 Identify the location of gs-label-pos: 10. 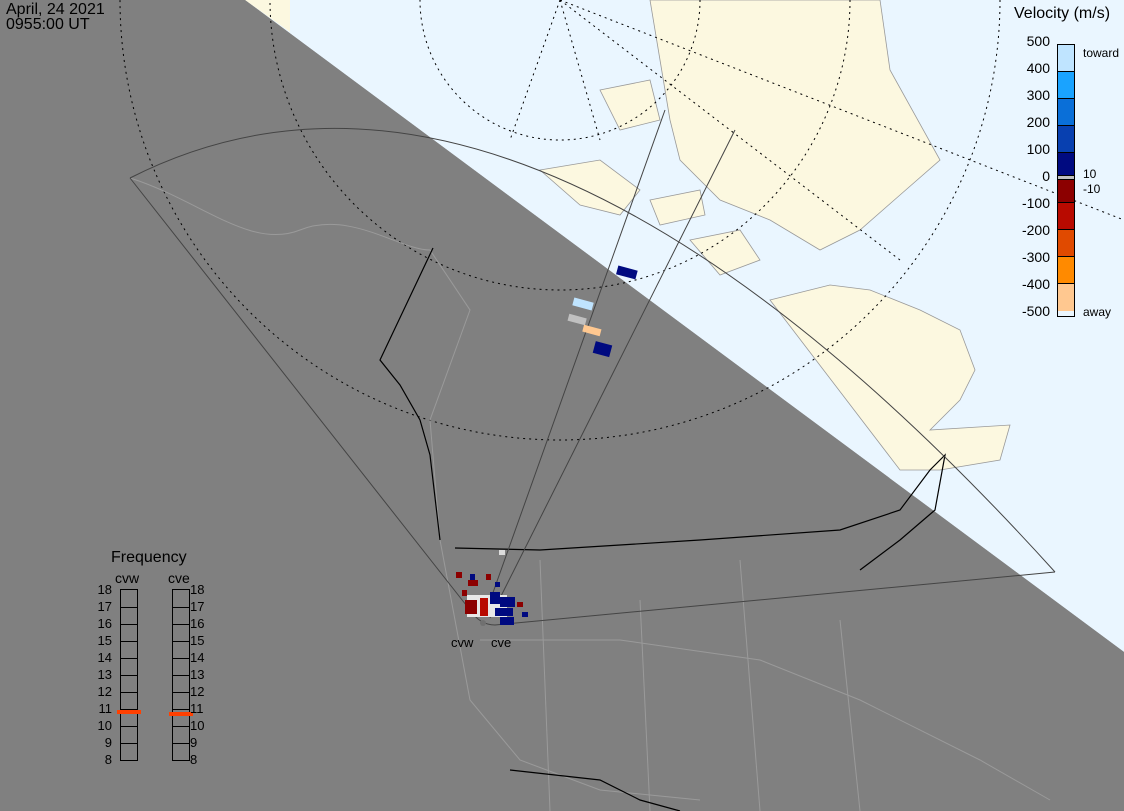
(1090, 174).